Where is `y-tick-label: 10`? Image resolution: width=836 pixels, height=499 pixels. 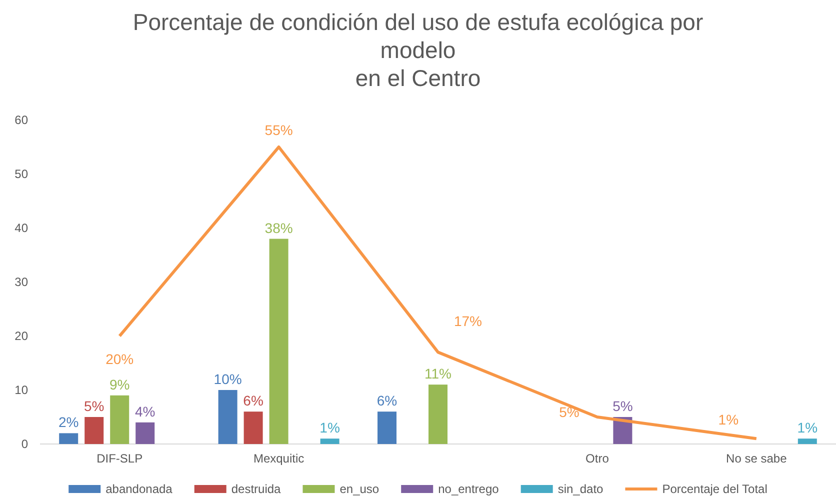
y-tick-label: 10 is located at coordinates (21, 389).